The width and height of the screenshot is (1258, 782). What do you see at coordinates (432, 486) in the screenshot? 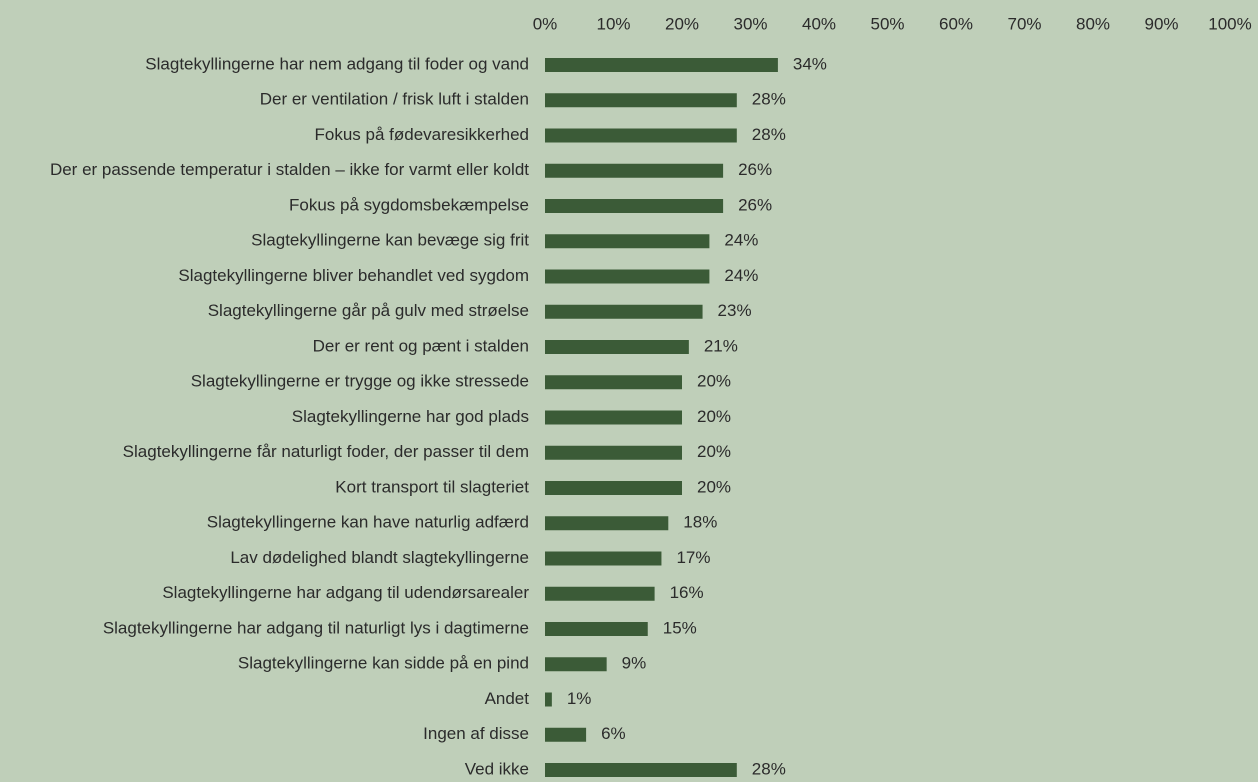
I see `category-label: Kort transport til slagteriet` at bounding box center [432, 486].